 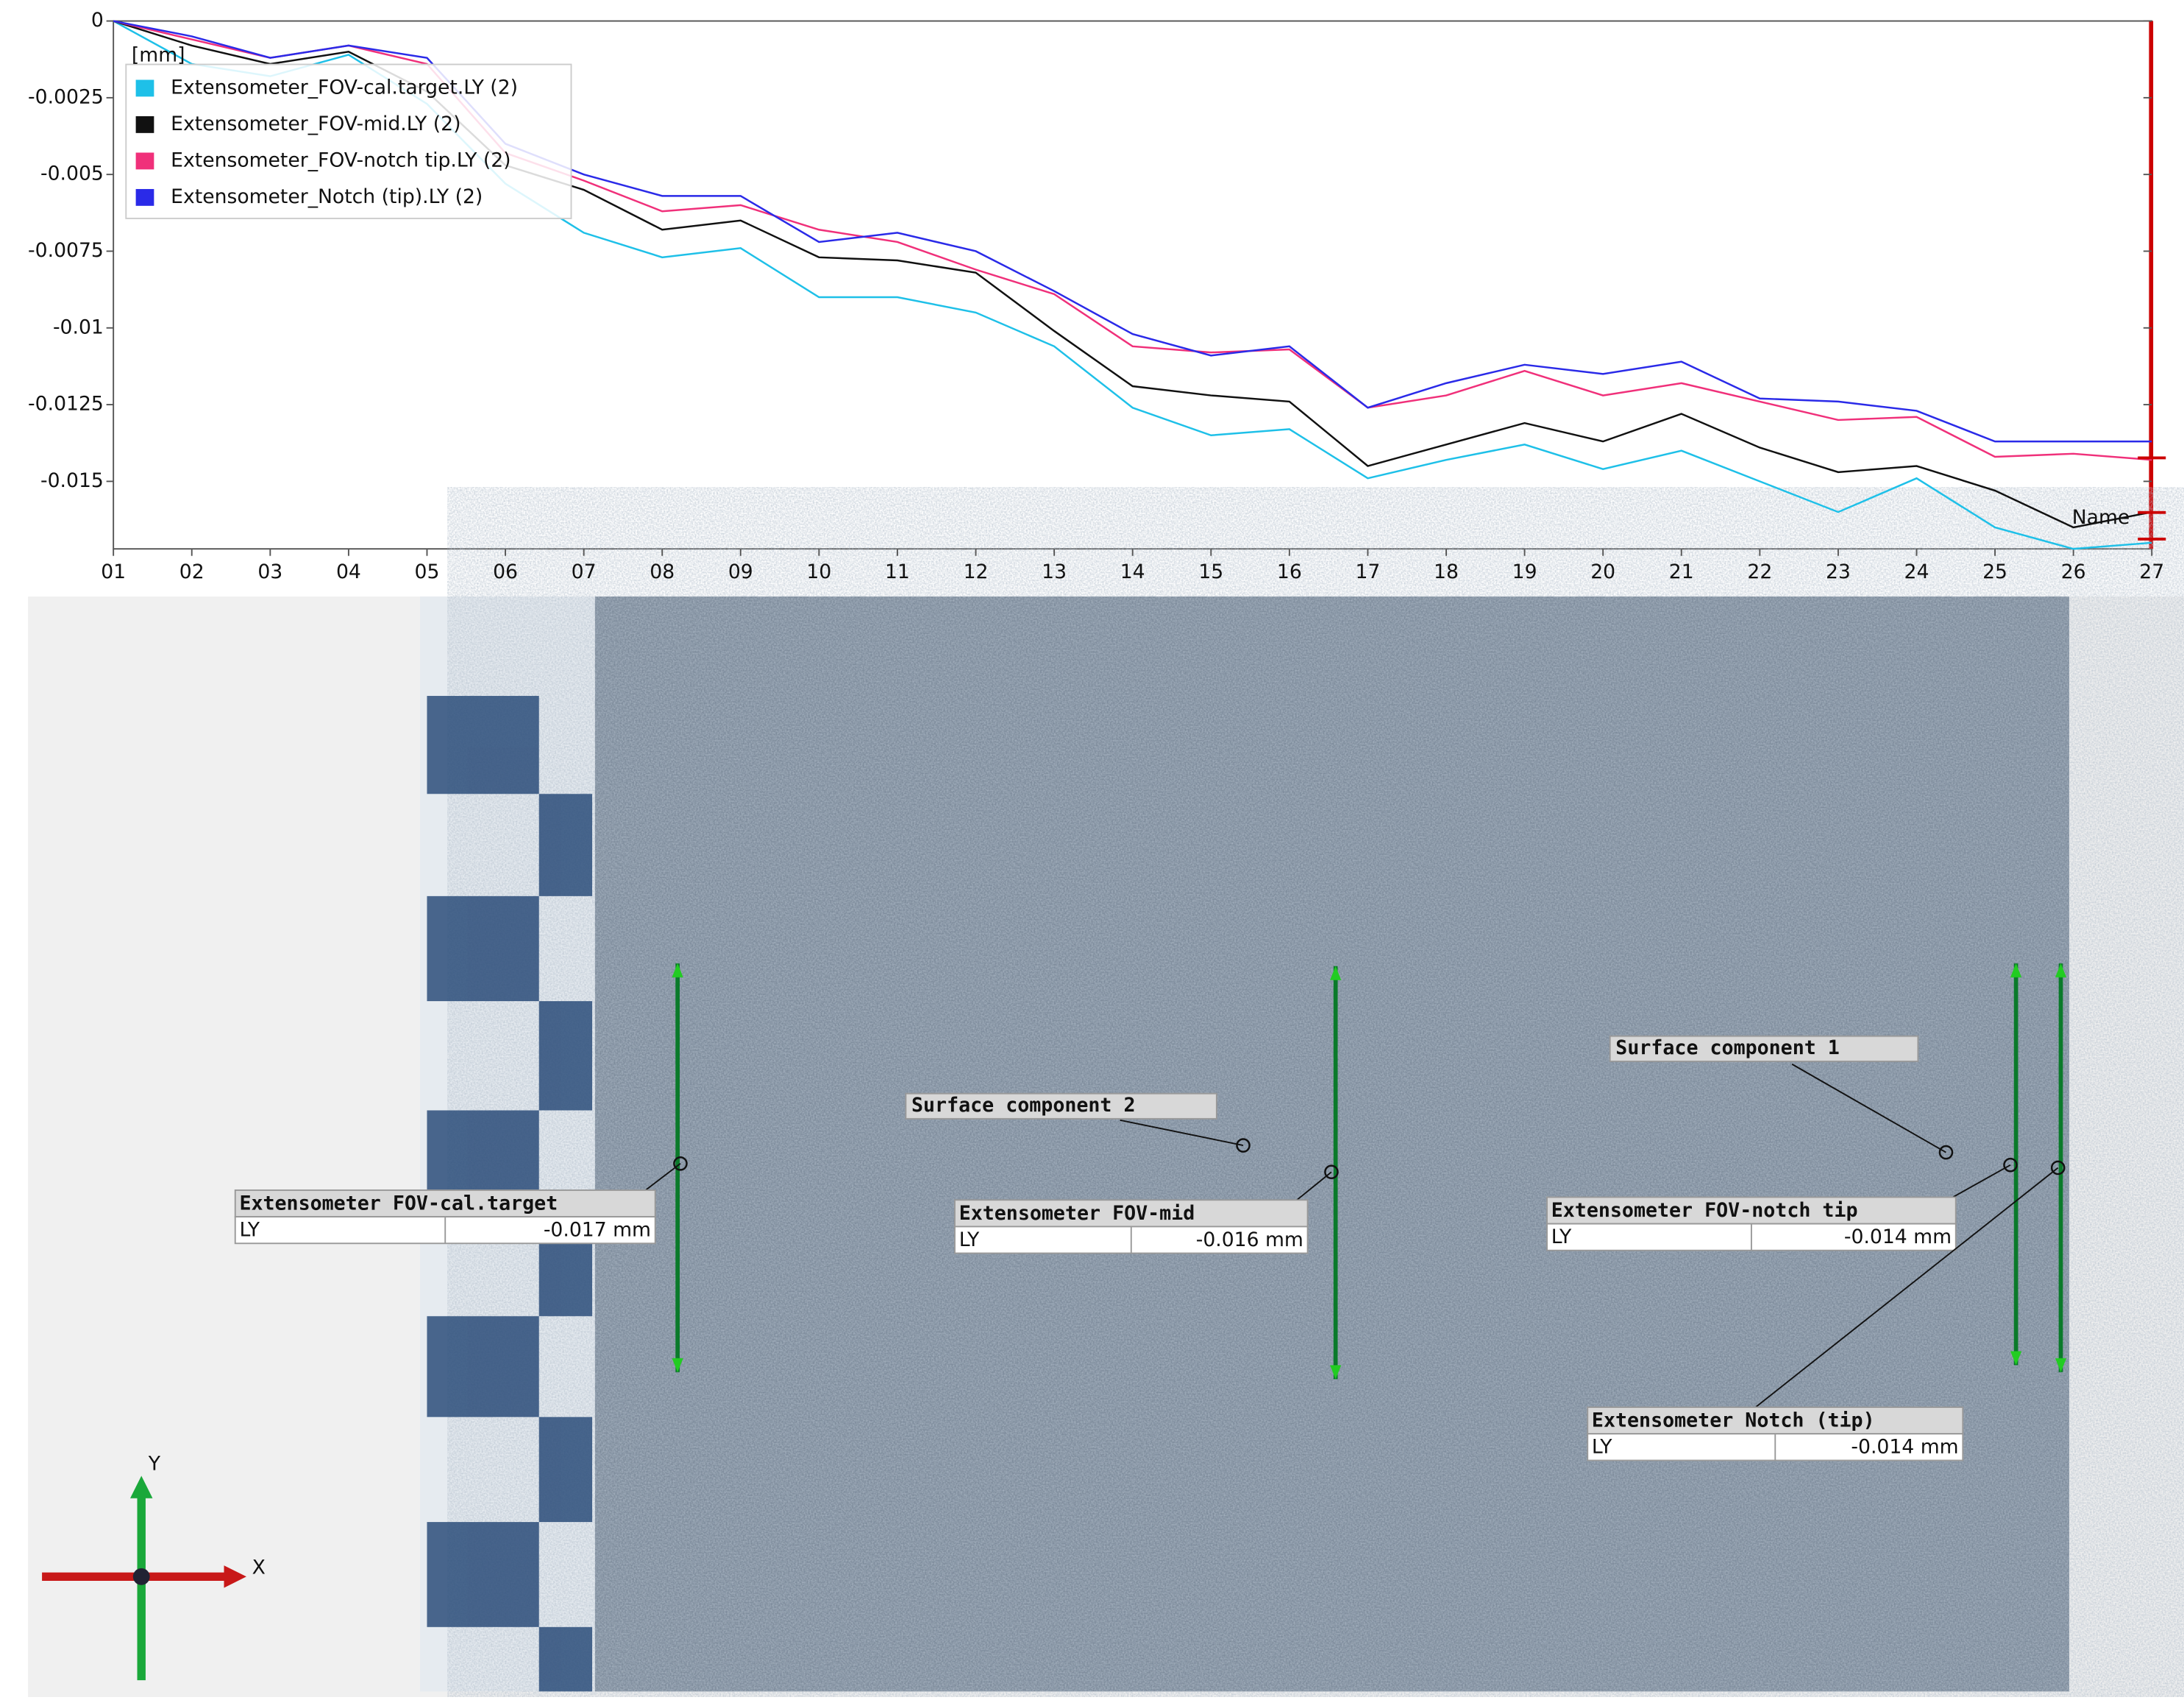 I want to click on cursor-label: Name, so click(x=2101, y=517).